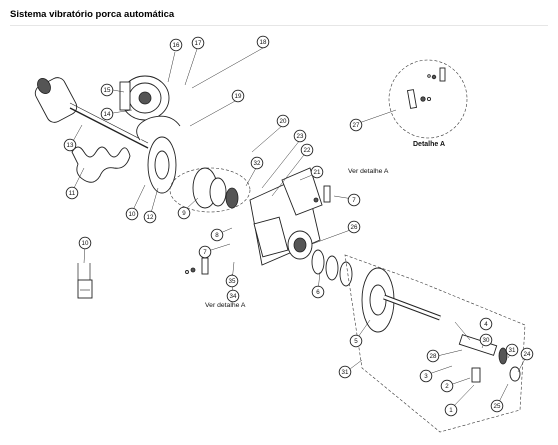 This screenshot has width=558, height=445. Describe the element at coordinates (85, 281) in the screenshot. I see `part-11-symbol` at that location.